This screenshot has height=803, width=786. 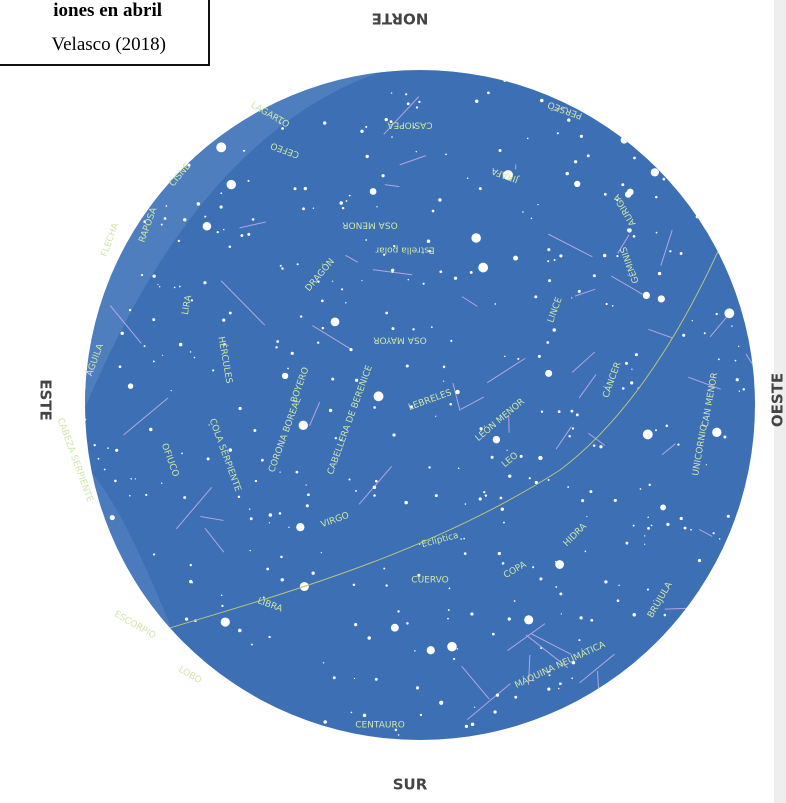 What do you see at coordinates (105, 33) in the screenshot?
I see `caption-box: iones en abril Velasco (2018)` at bounding box center [105, 33].